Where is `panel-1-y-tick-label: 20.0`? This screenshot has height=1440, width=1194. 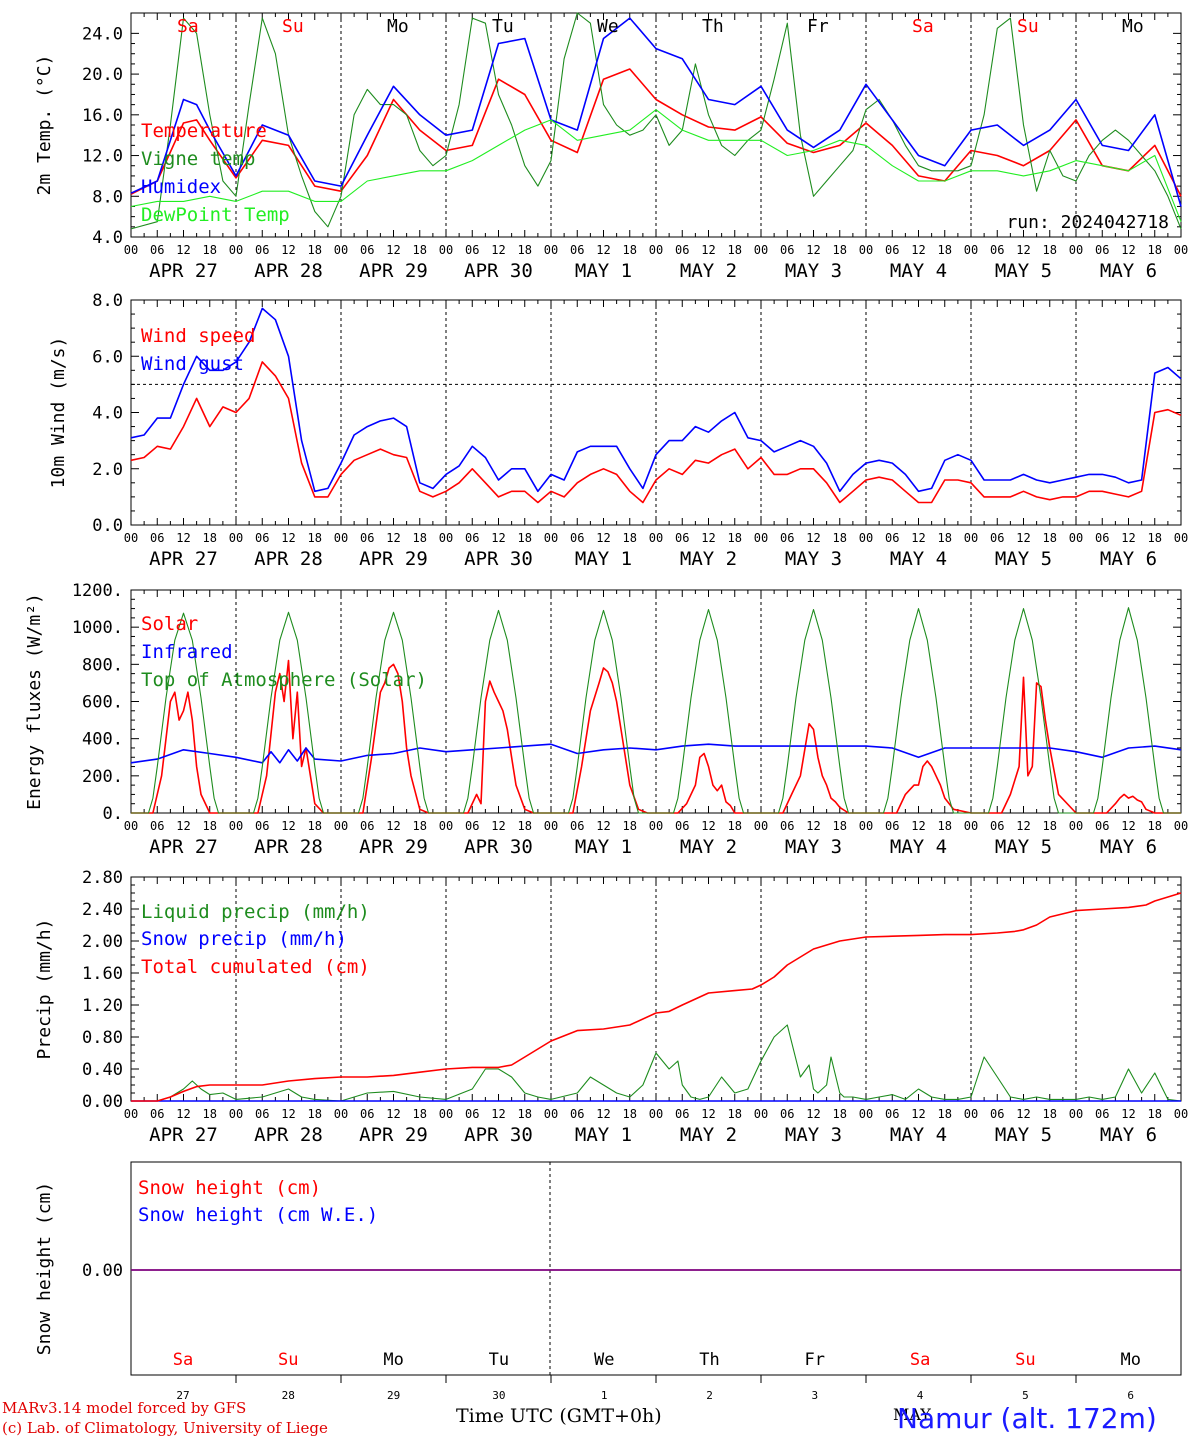 panel-1-y-tick-label: 20.0 is located at coordinates (102, 75).